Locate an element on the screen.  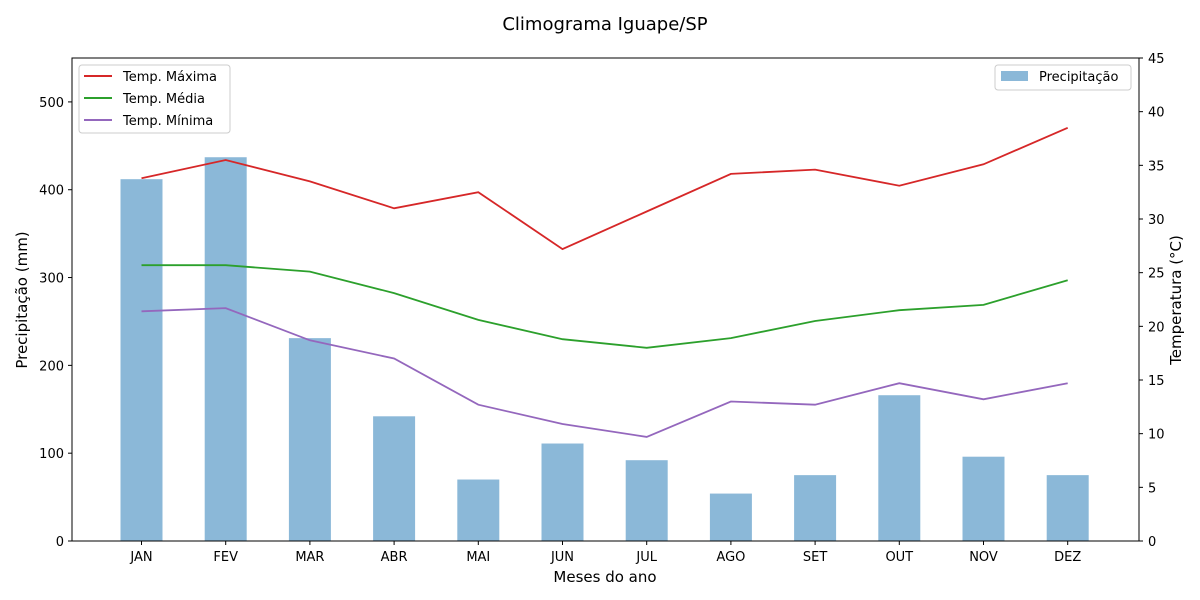
y-axis-left-ticks: 0 100 200 300 400 500 is located at coordinates (55, 323).